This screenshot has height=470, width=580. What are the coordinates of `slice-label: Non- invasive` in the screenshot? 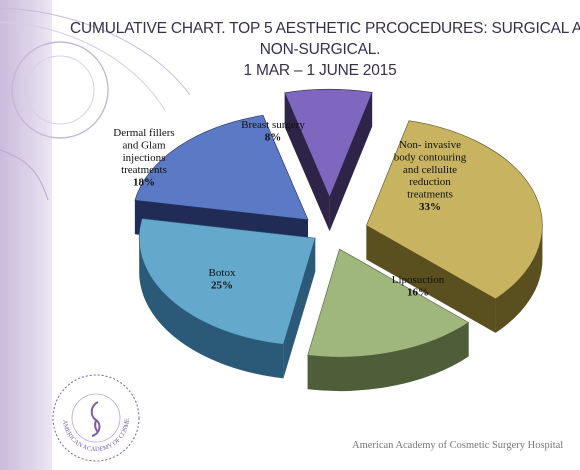 It's located at (430, 145).